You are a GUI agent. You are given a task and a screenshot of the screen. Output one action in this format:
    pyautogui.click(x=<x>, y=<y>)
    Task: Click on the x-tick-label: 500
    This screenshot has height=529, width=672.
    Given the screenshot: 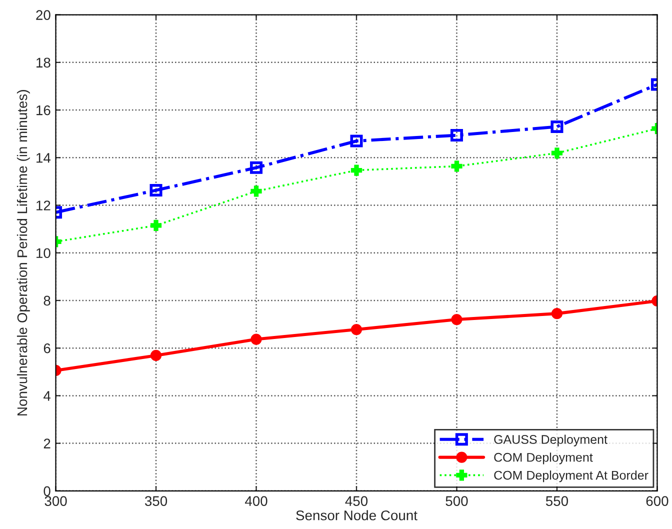 What is the action you would take?
    pyautogui.click(x=457, y=501)
    